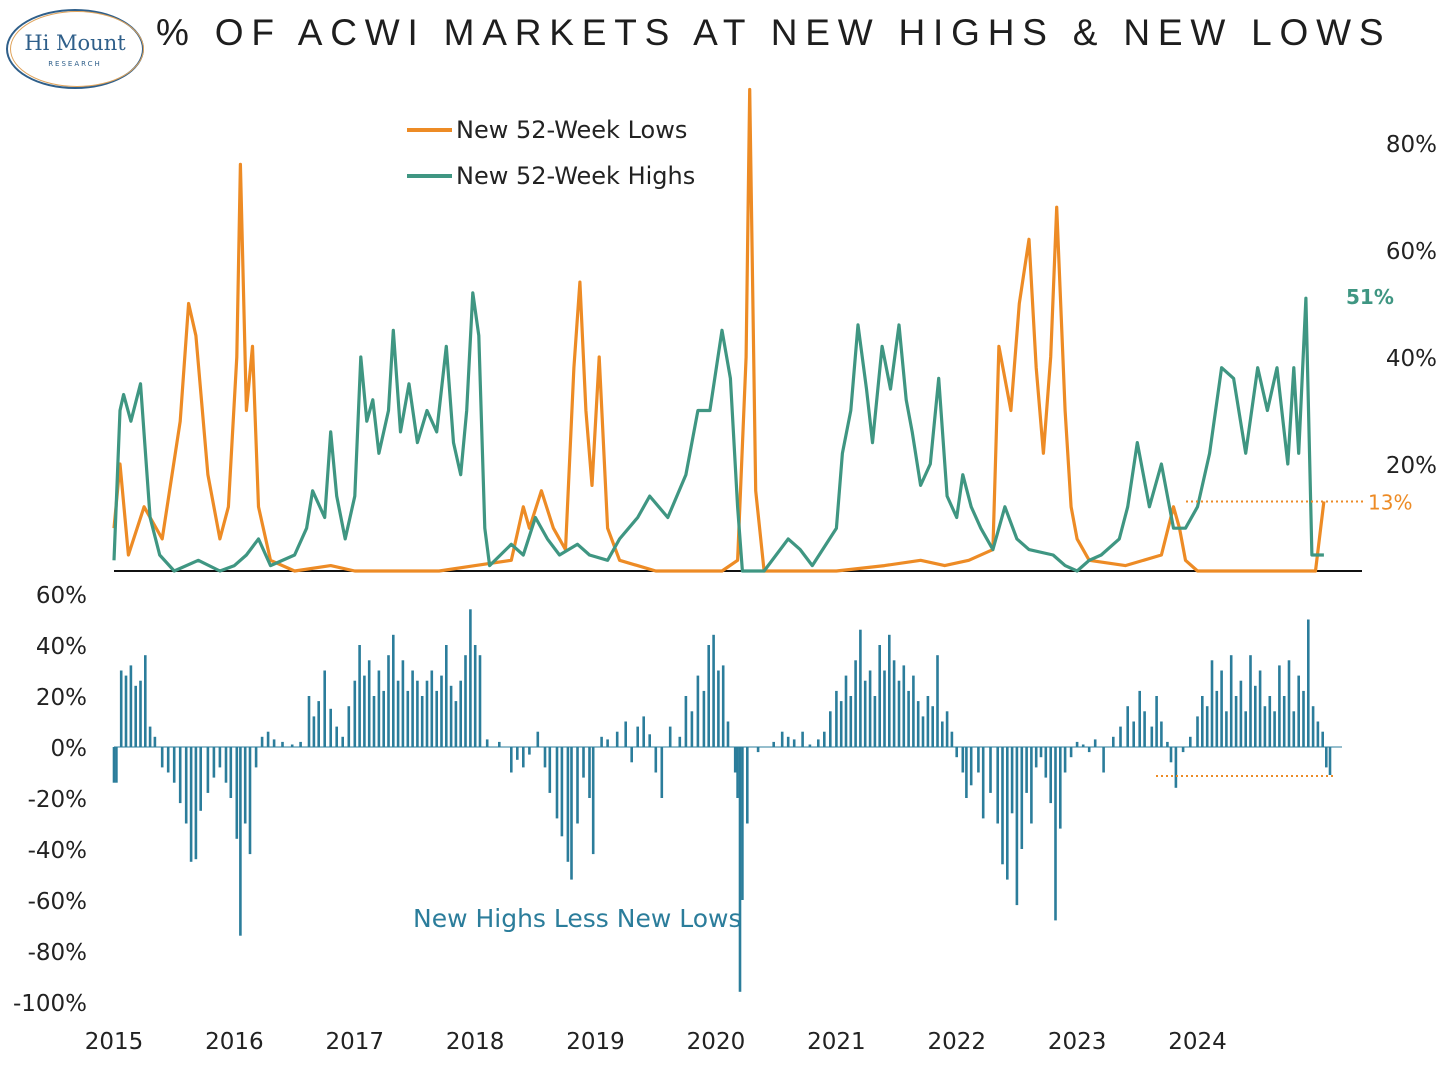 The width and height of the screenshot is (1456, 1068). I want to click on x-tick-label: 2021, so click(836, 1042).